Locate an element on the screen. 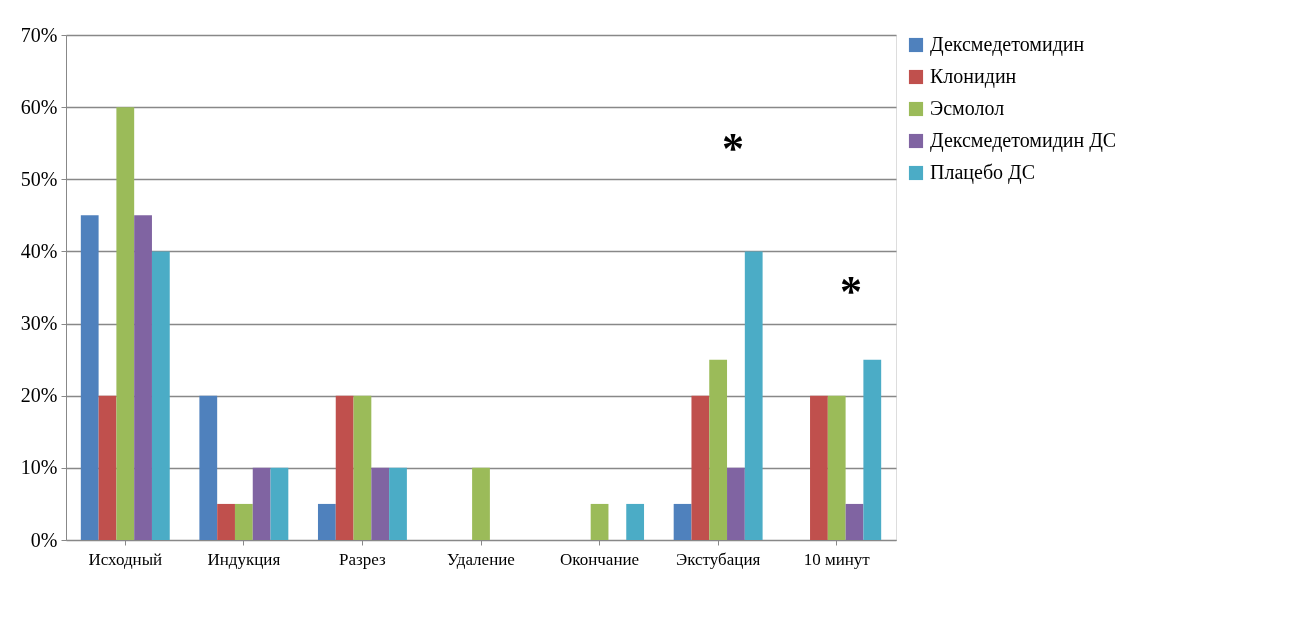 The height and width of the screenshot is (636, 1306). legend-label: Дексмедетомидин ДС is located at coordinates (1023, 140).